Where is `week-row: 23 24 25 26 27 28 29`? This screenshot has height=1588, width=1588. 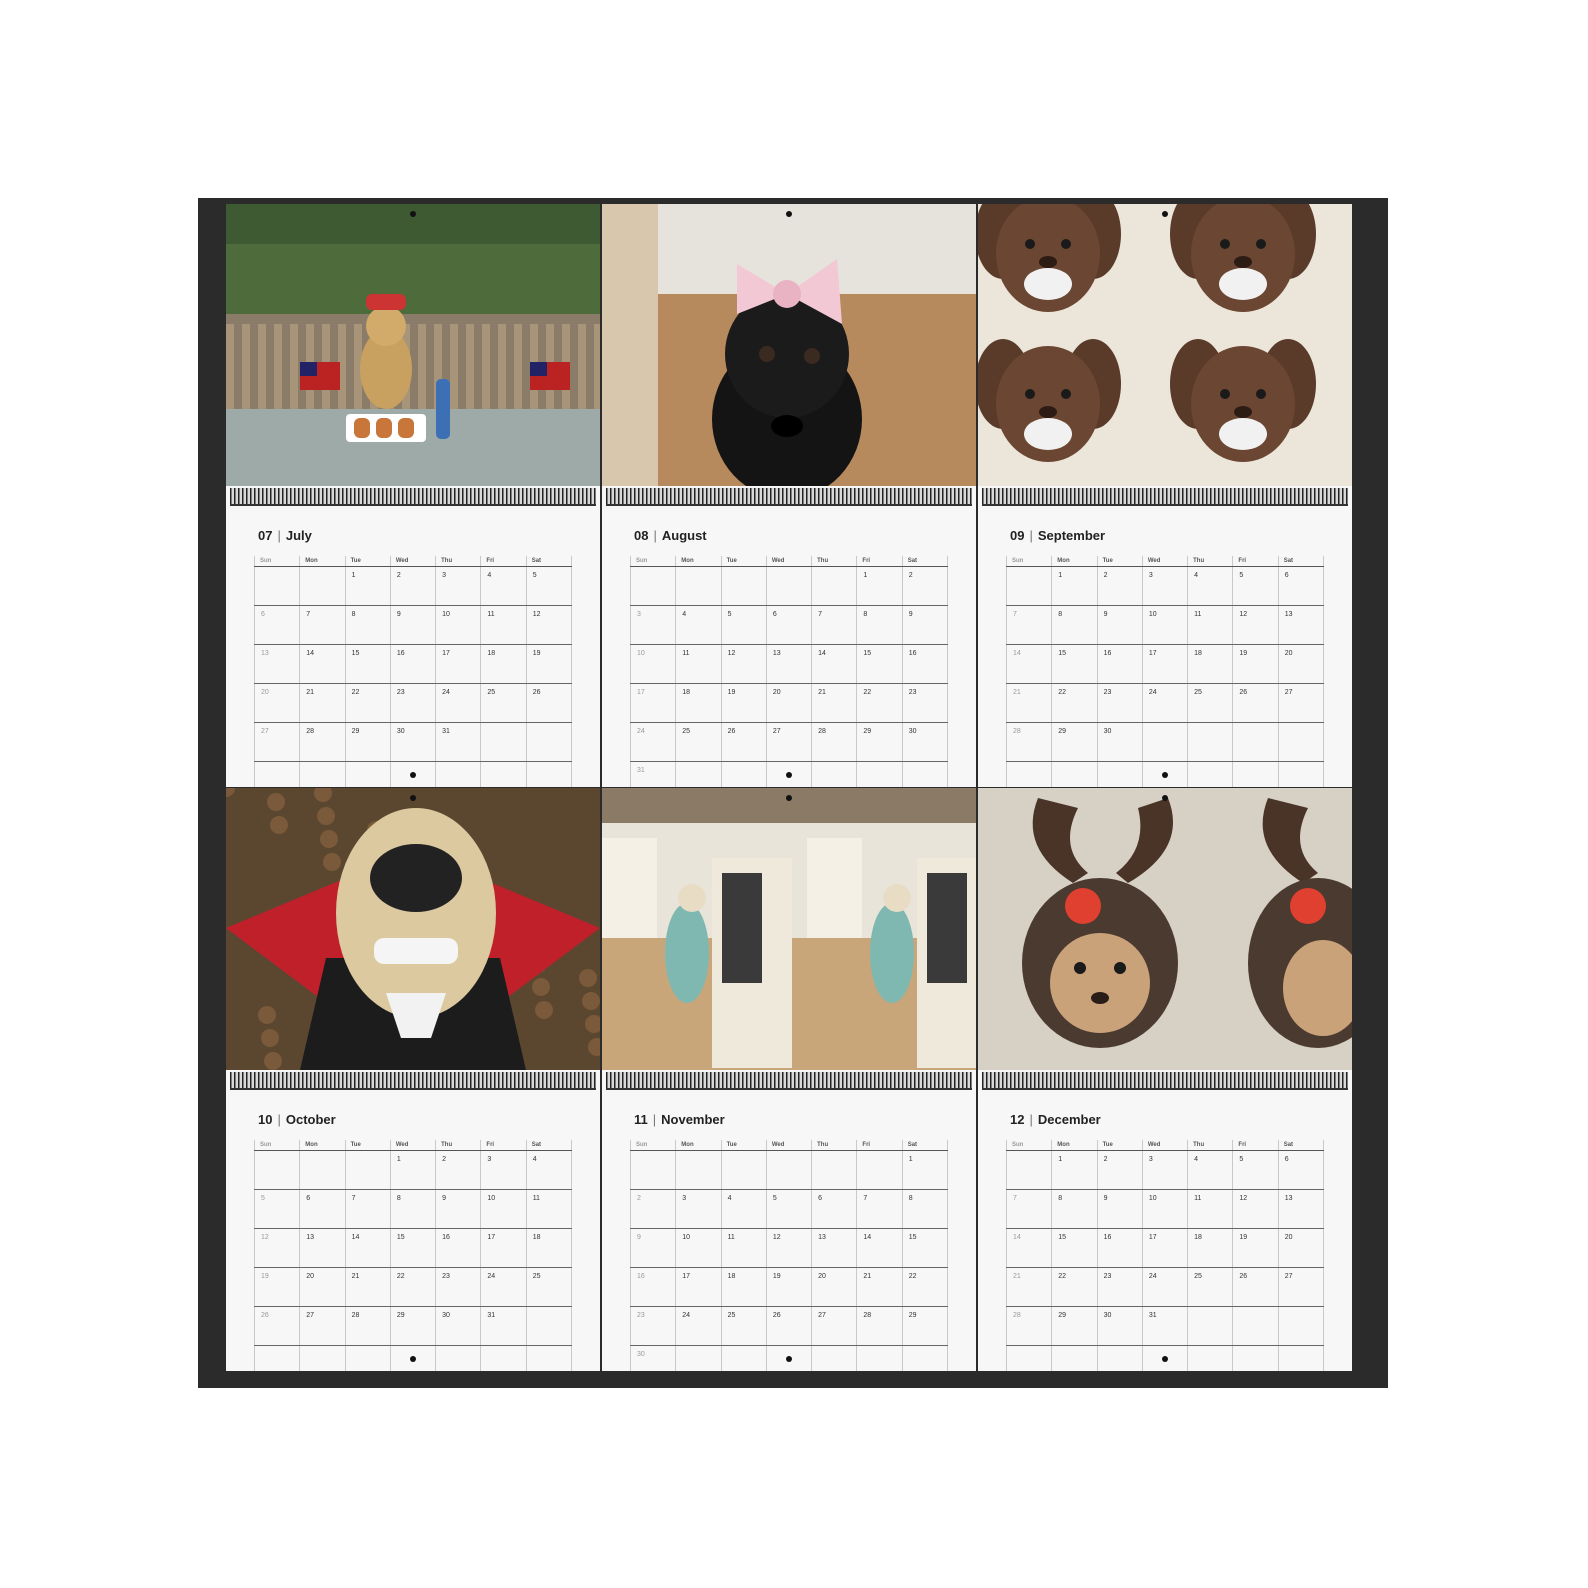 week-row: 23 24 25 26 27 28 29 is located at coordinates (789, 1326).